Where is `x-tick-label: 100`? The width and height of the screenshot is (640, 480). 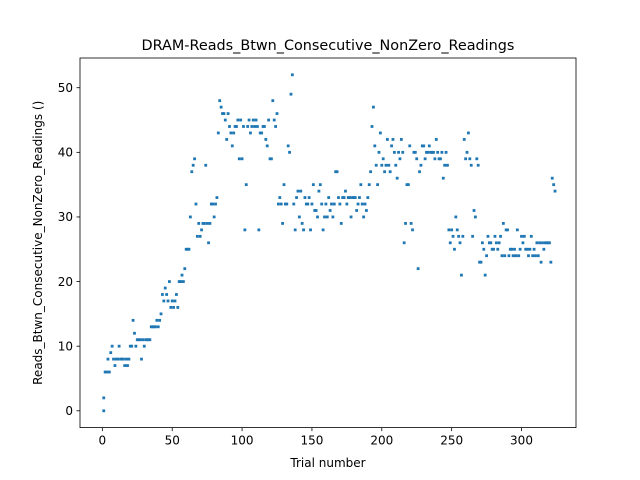
x-tick-label: 100 is located at coordinates (242, 441).